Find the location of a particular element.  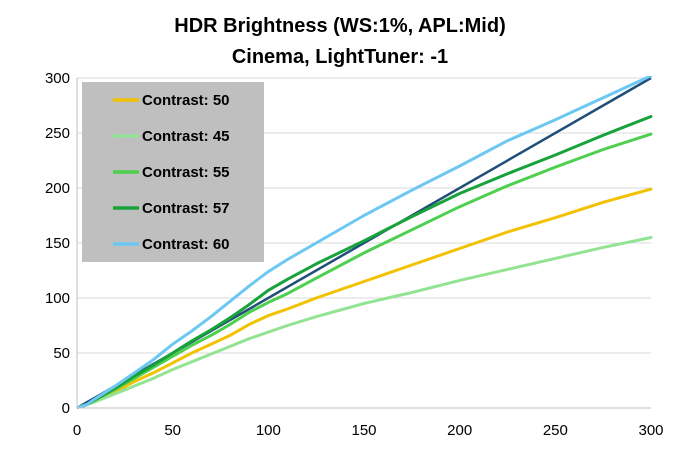

chart-title: HDR Brightness (WS:1%, APL:Mid) is located at coordinates (339, 26).